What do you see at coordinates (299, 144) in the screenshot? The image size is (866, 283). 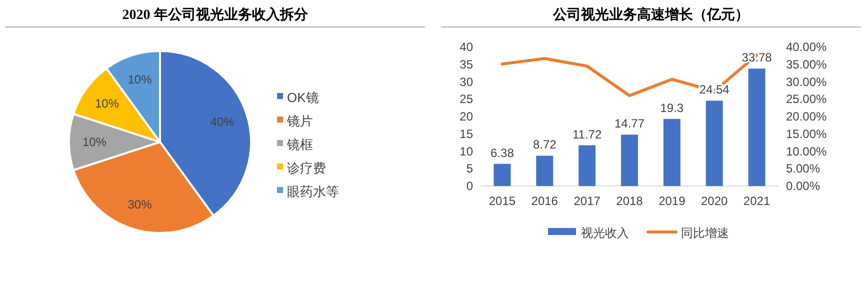 I see `legend-label: 镜框` at bounding box center [299, 144].